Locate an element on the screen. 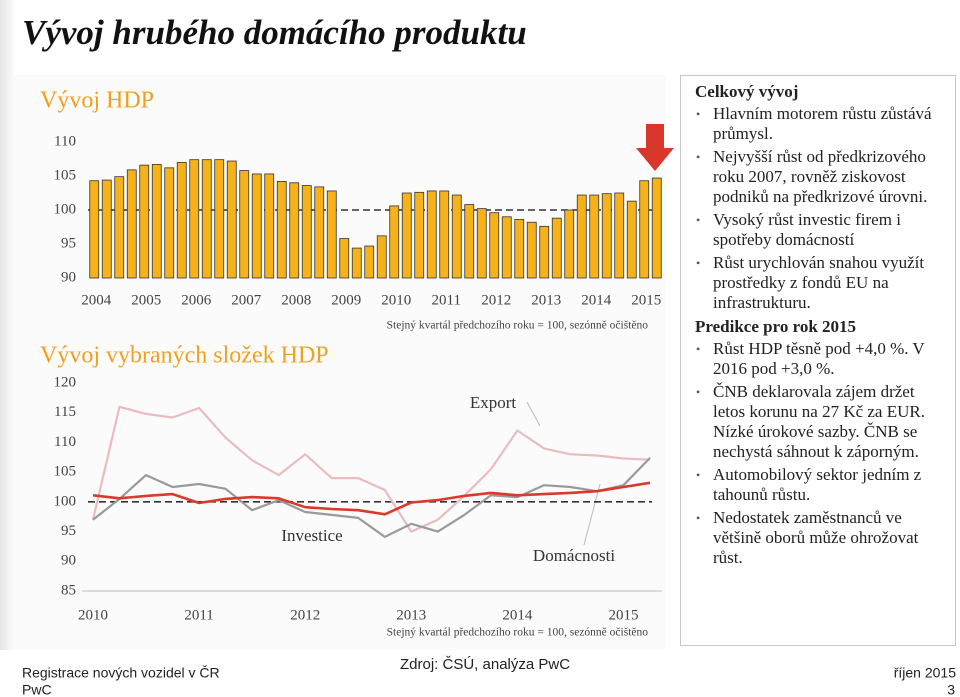  series-label: Domácnosti is located at coordinates (574, 555).